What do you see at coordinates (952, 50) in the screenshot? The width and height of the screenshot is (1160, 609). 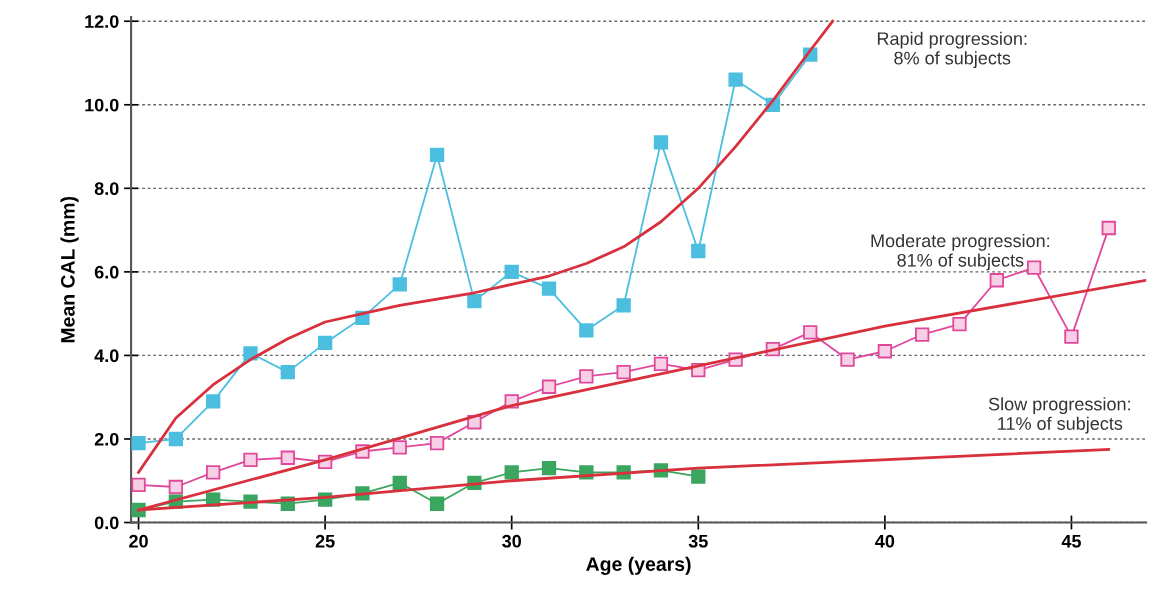 I see `annotation: Rapid progression: 8% of subjects` at bounding box center [952, 50].